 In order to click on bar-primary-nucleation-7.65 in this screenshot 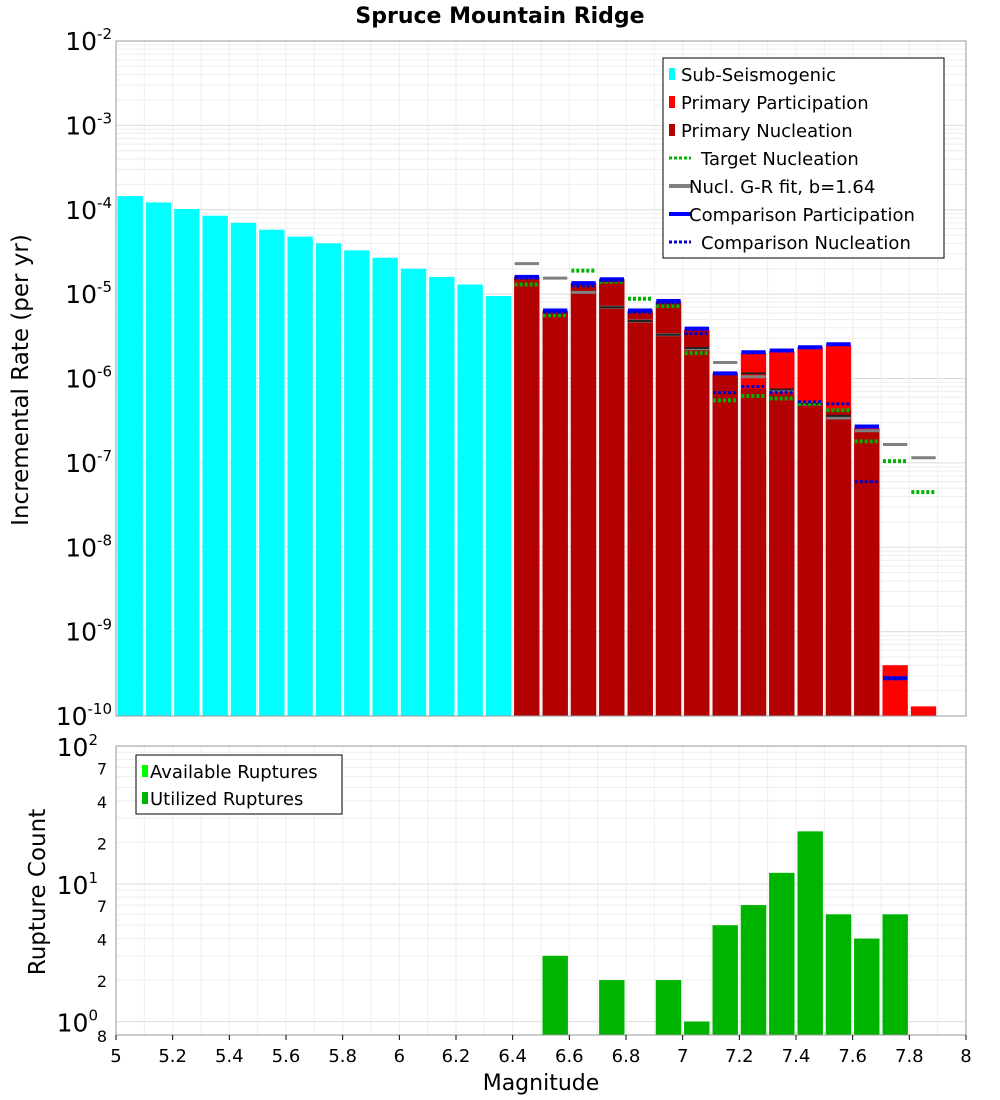, I will do `click(867, 572)`.